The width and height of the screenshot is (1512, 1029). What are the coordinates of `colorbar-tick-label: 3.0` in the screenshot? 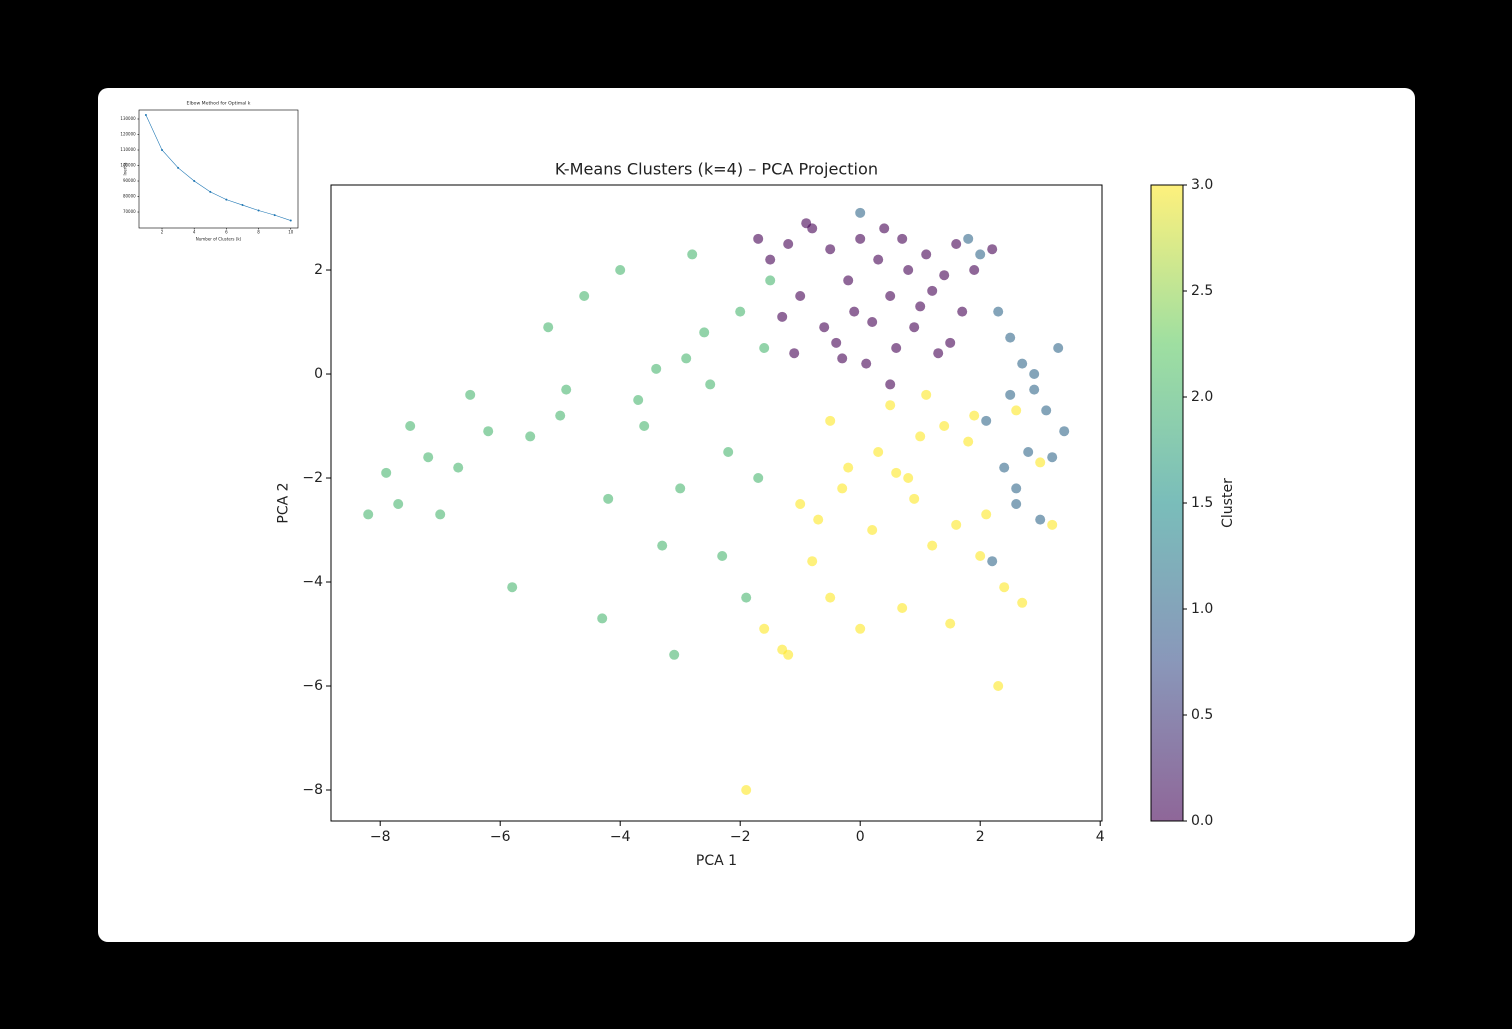 It's located at (1202, 185).